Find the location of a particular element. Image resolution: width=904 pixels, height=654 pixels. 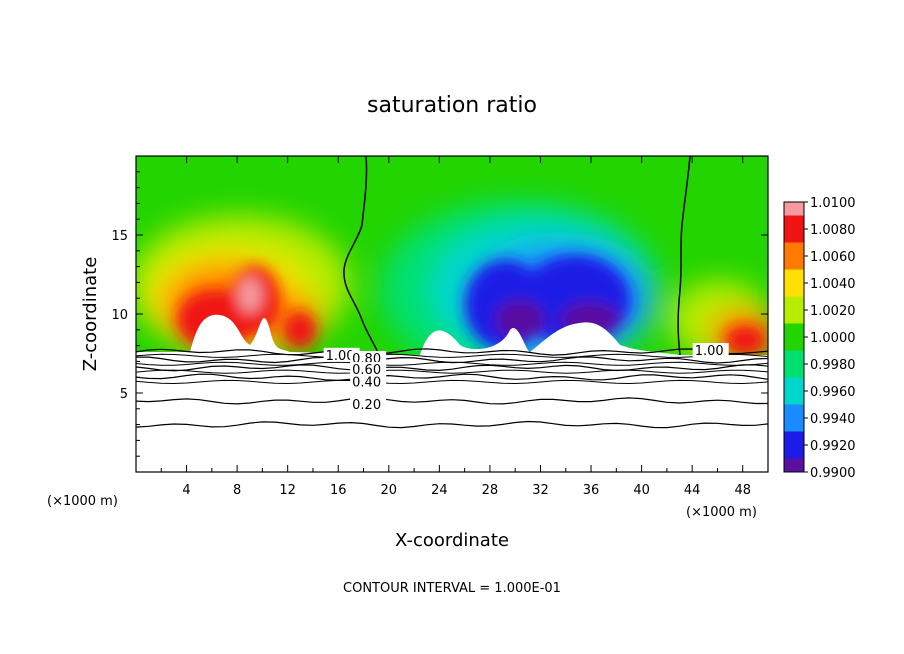

x-tick-label: 36 is located at coordinates (591, 490).